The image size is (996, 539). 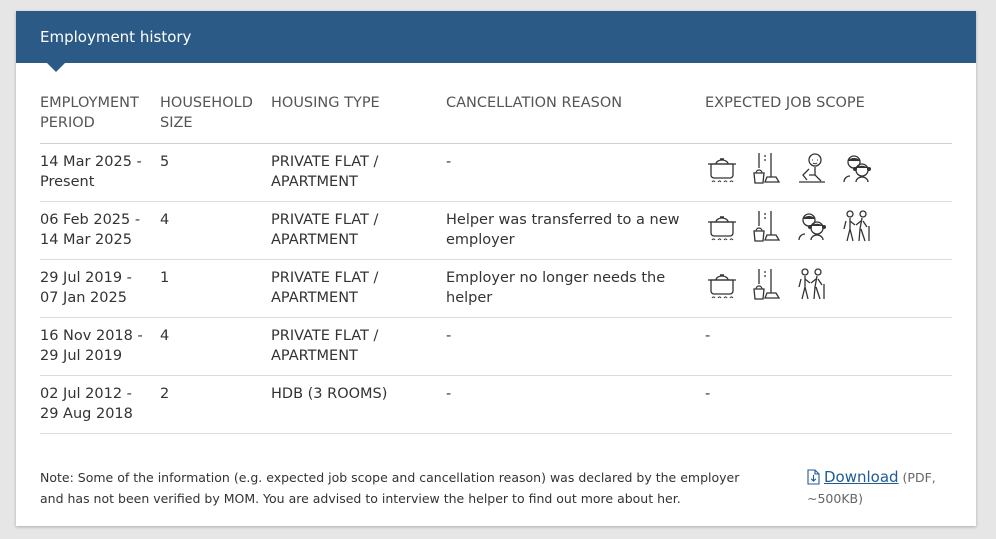 What do you see at coordinates (56, 67) in the screenshot?
I see `header-pointer` at bounding box center [56, 67].